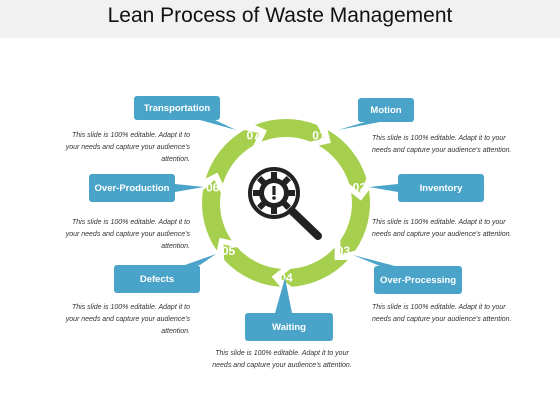 This screenshot has width=560, height=420. I want to click on waiting-label: Waiting, so click(289, 327).